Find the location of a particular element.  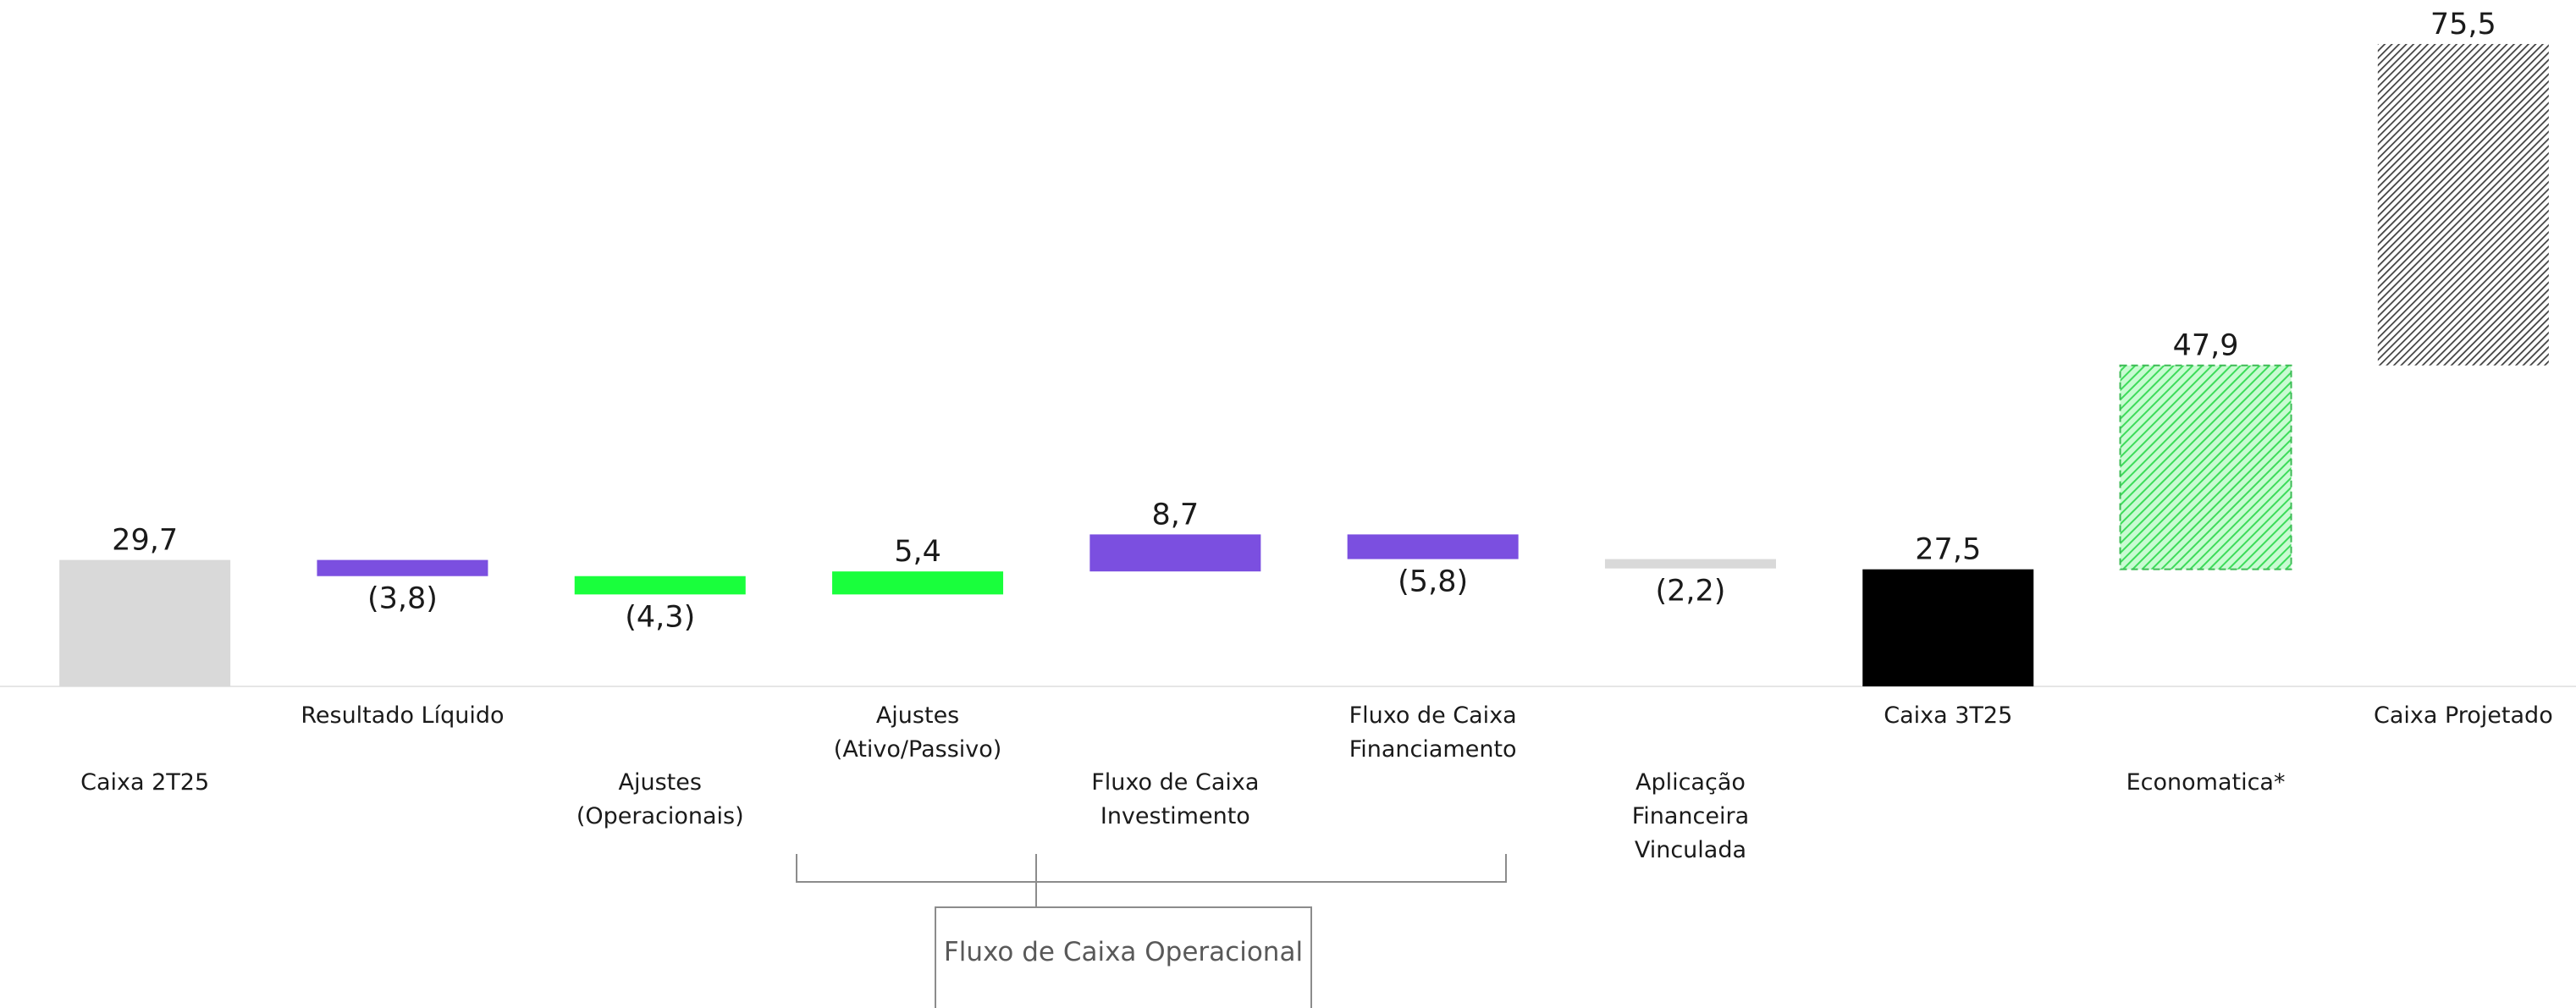

value-label: (2,2) is located at coordinates (1690, 592).